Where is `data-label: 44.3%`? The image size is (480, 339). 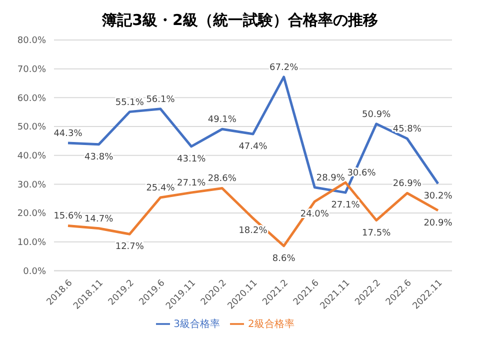
data-label: 44.3% is located at coordinates (68, 133).